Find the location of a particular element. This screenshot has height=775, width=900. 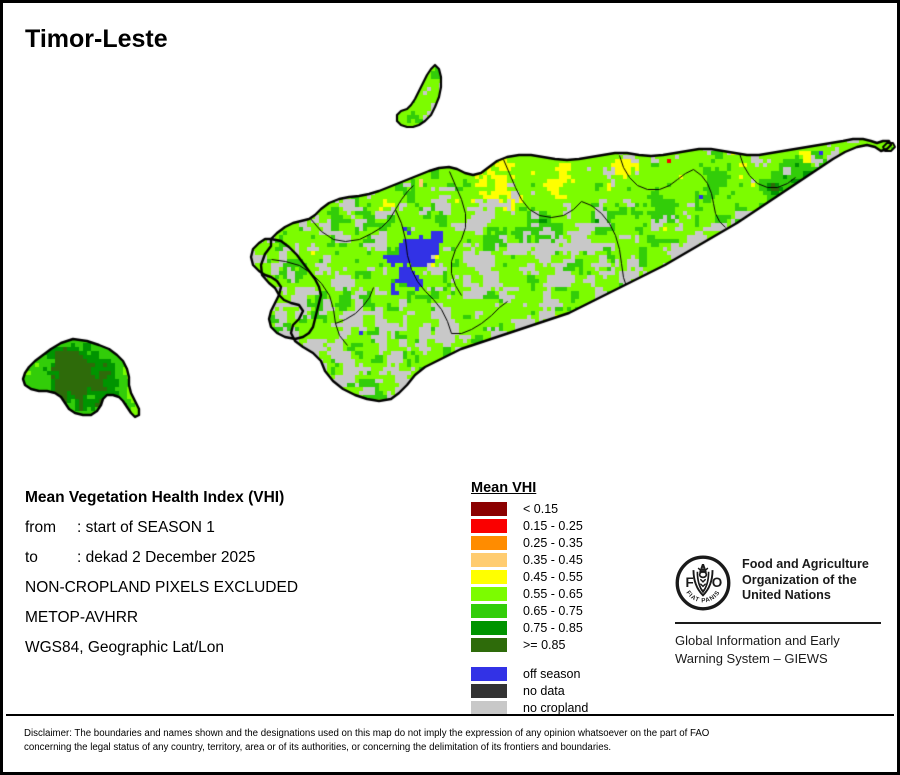

legend-extra-row: no data is located at coordinates (571, 691).